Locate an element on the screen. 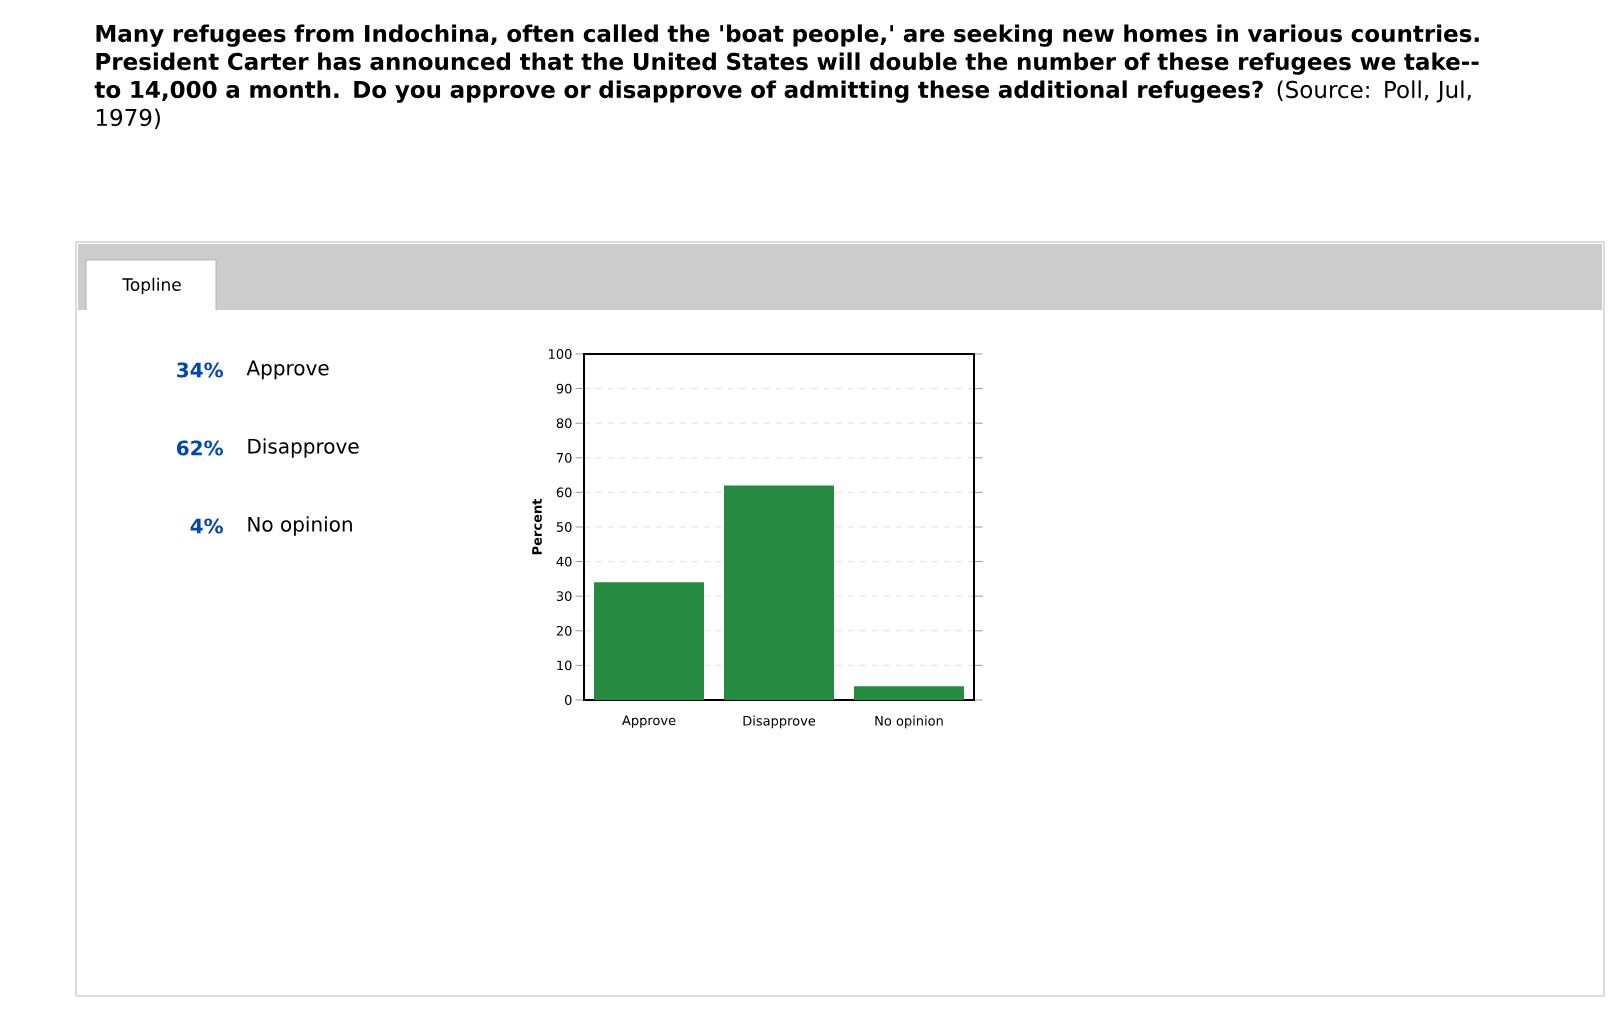 The width and height of the screenshot is (1622, 1010). category-label: Approve is located at coordinates (287, 370).